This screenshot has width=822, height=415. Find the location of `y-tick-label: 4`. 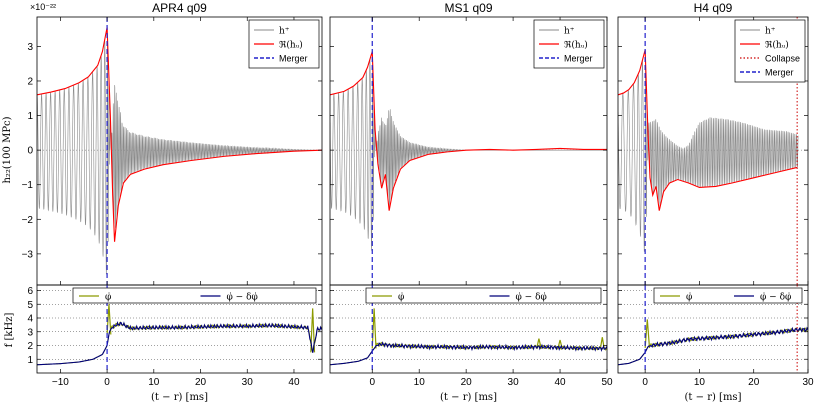

y-tick-label: 4 is located at coordinates (30, 319).